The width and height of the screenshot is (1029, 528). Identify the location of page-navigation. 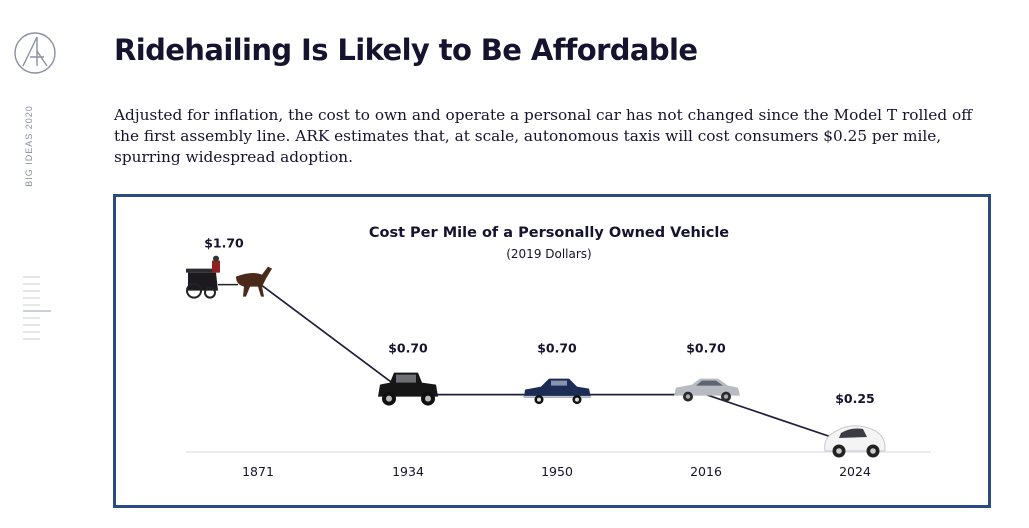
(38, 311).